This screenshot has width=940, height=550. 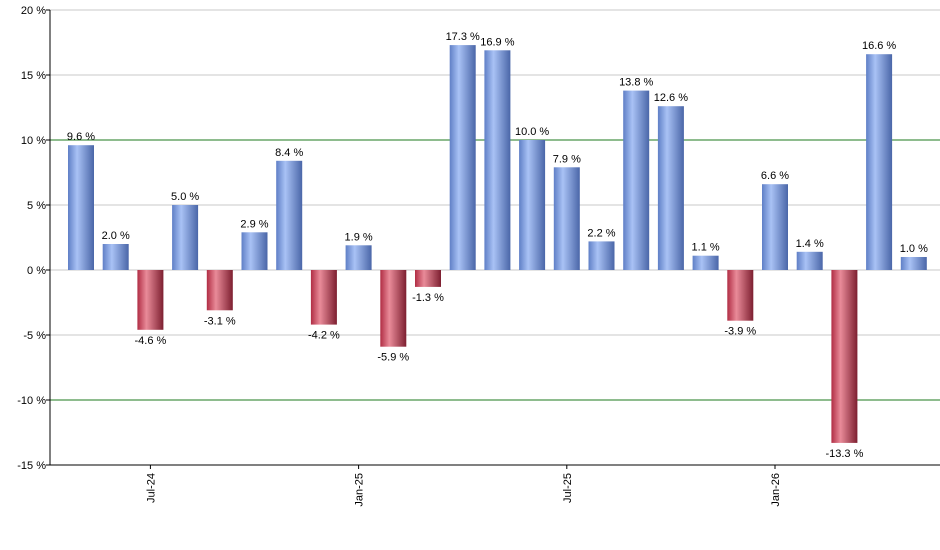 What do you see at coordinates (810, 244) in the screenshot?
I see `value-label: 1.4 %` at bounding box center [810, 244].